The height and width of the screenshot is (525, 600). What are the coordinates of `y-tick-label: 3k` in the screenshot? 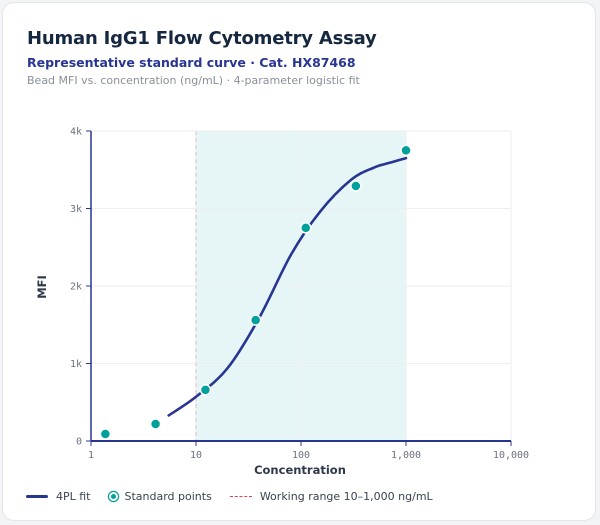 It's located at (76, 209).